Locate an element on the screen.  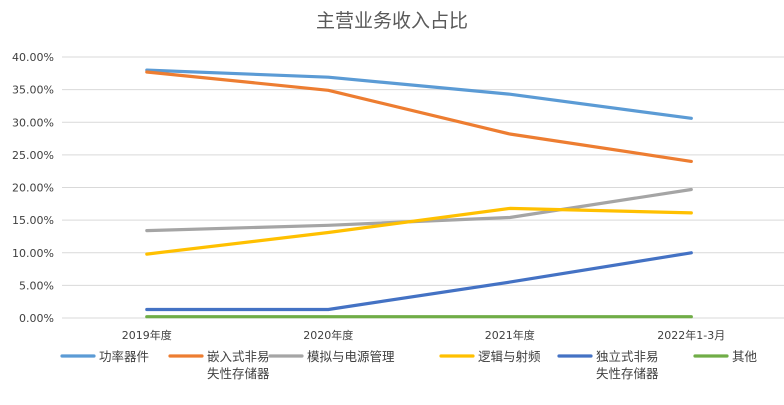
x-tick-label: 2019年度 is located at coordinates (147, 335).